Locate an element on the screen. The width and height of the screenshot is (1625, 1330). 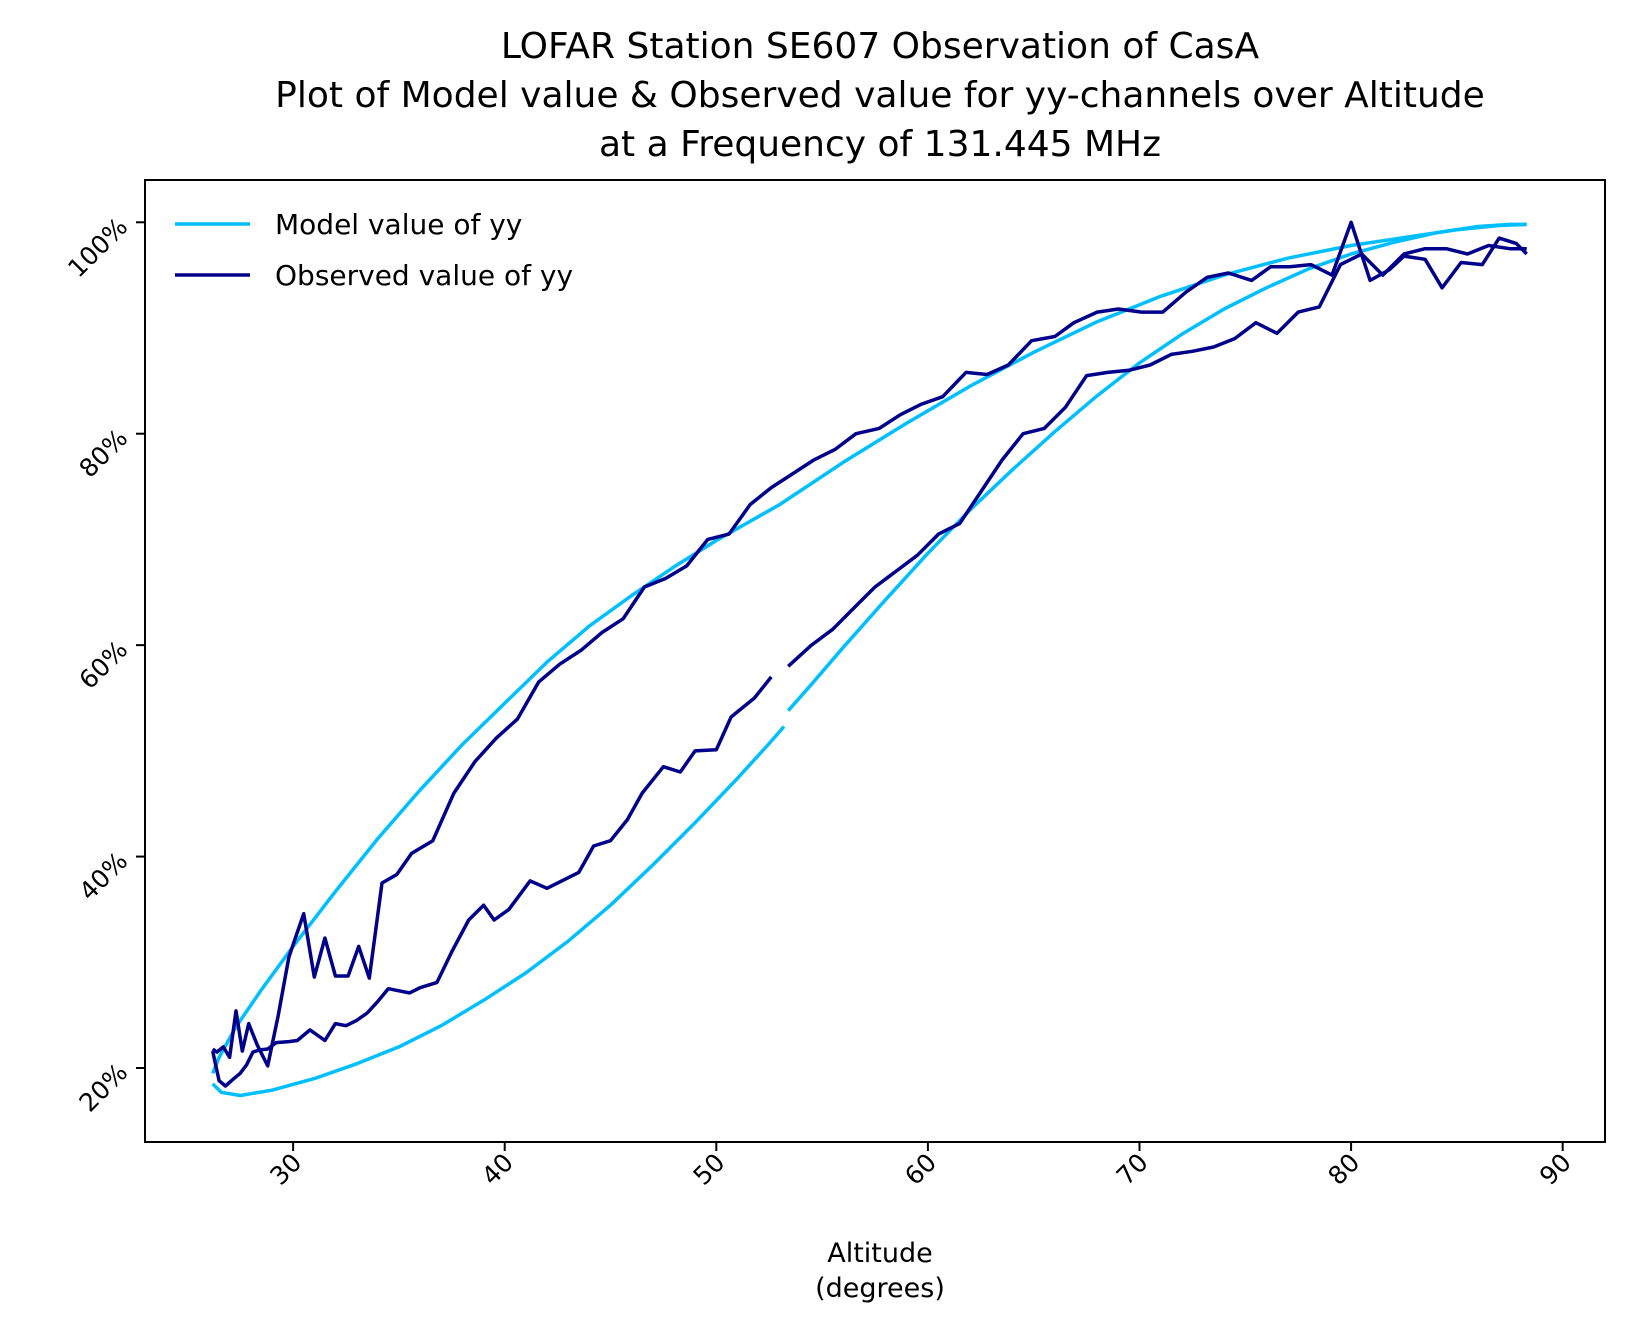
x-axis: 30 40 50 60 70 80 90 is located at coordinates (920, 1166).